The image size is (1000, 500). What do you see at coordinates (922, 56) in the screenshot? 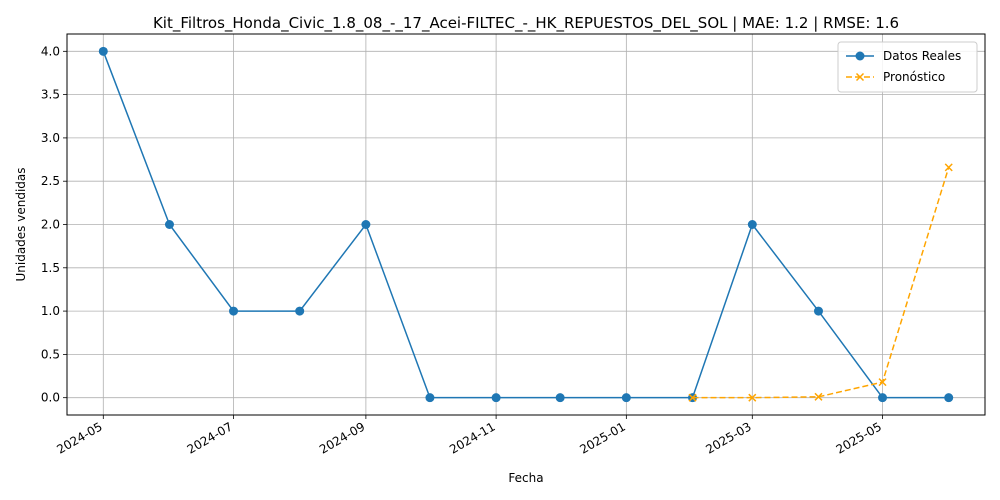
I see `legend-label: Datos Reales` at bounding box center [922, 56].